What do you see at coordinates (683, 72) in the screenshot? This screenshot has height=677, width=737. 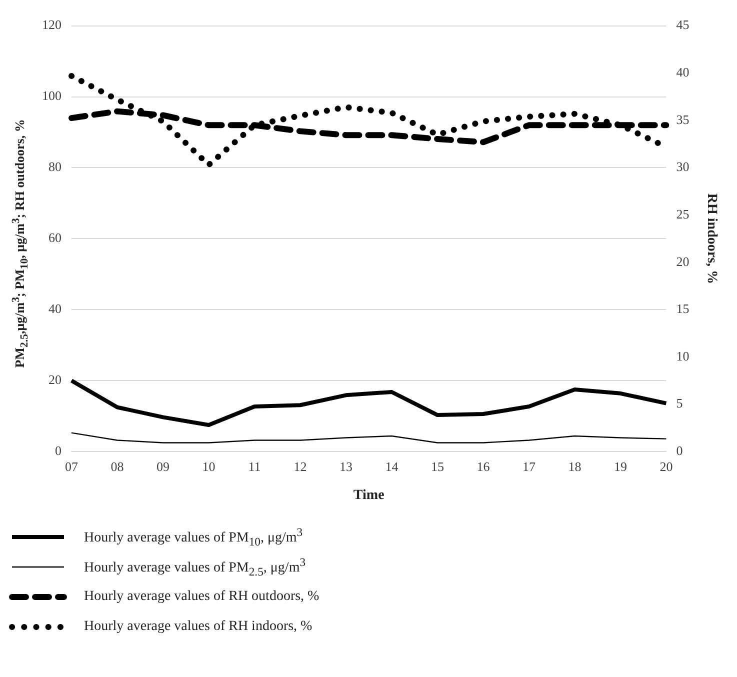 I see `y2-tick-label: 40` at bounding box center [683, 72].